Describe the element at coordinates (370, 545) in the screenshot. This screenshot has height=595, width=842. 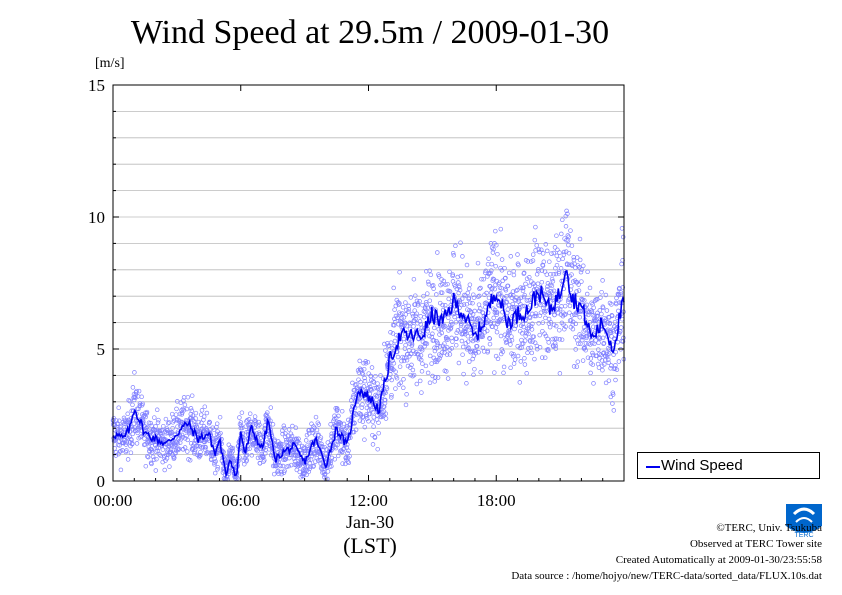
I see `x-axis-label: (LST)` at that location.